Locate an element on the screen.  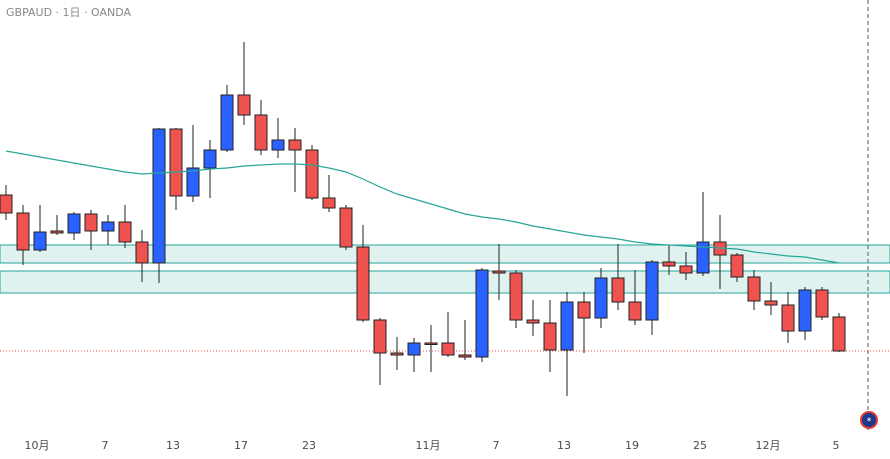
chart-title: GBPAUD · 1日 · OANDA is located at coordinates (69, 12).